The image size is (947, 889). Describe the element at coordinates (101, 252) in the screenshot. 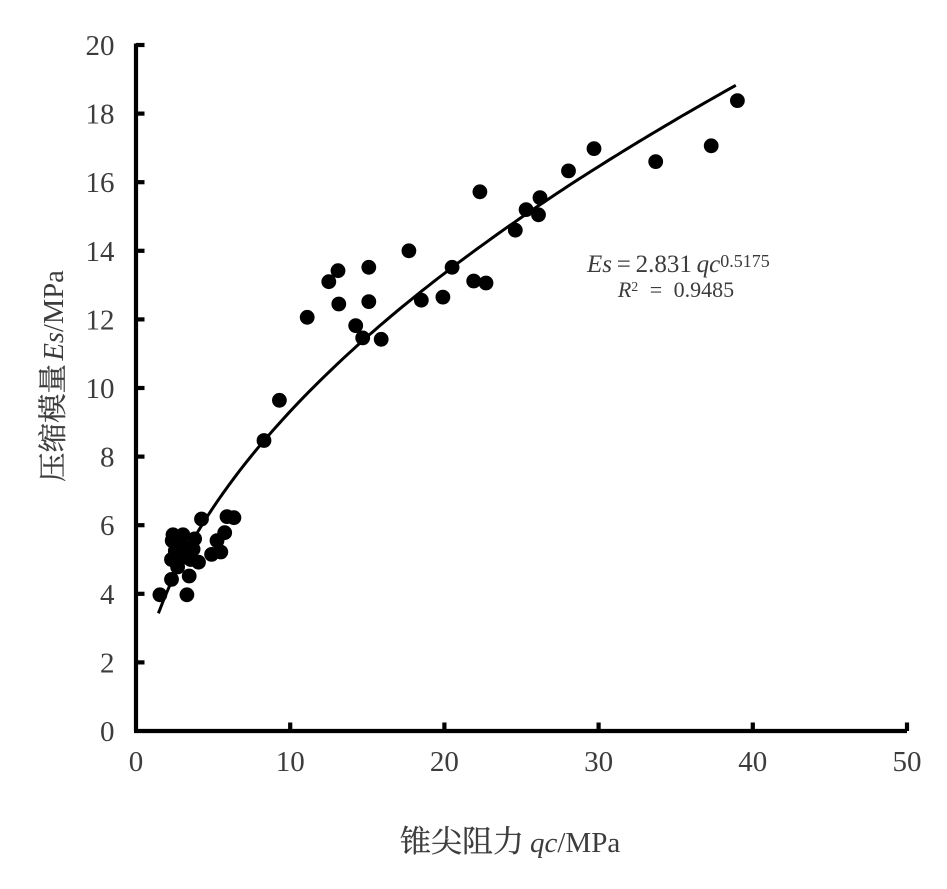

I see `svg-text: 14` at that location.